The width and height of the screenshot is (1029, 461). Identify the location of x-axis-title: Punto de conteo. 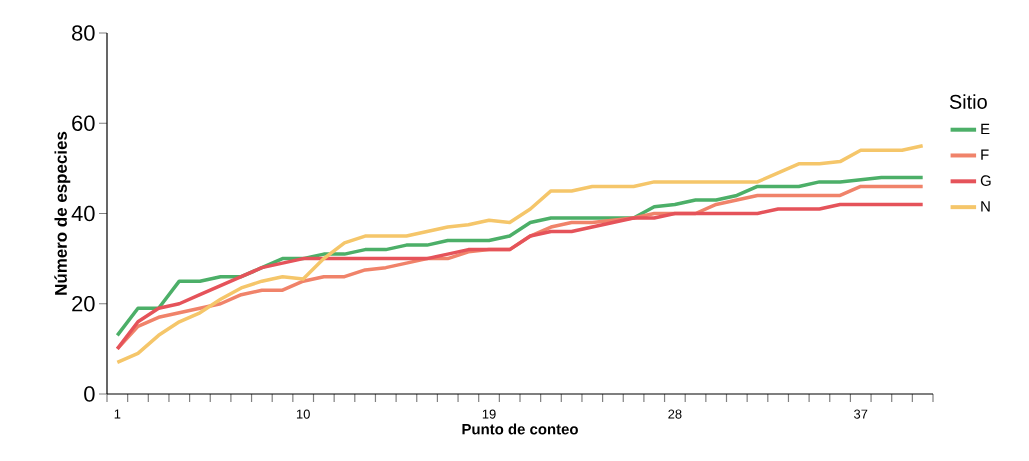
(520, 429).